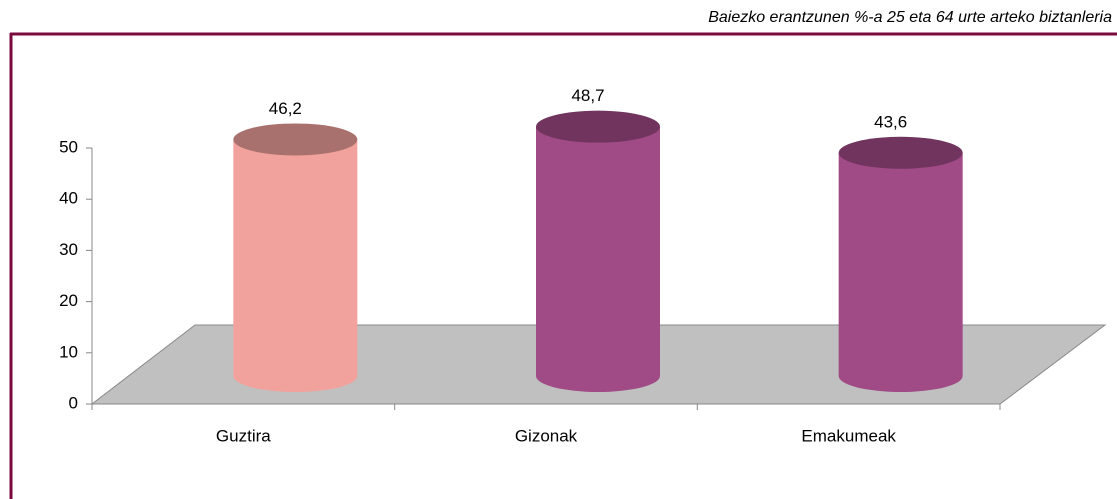 Image resolution: width=1117 pixels, height=499 pixels. Describe the element at coordinates (243, 435) in the screenshot. I see `x-tick-label: Guztira` at that location.